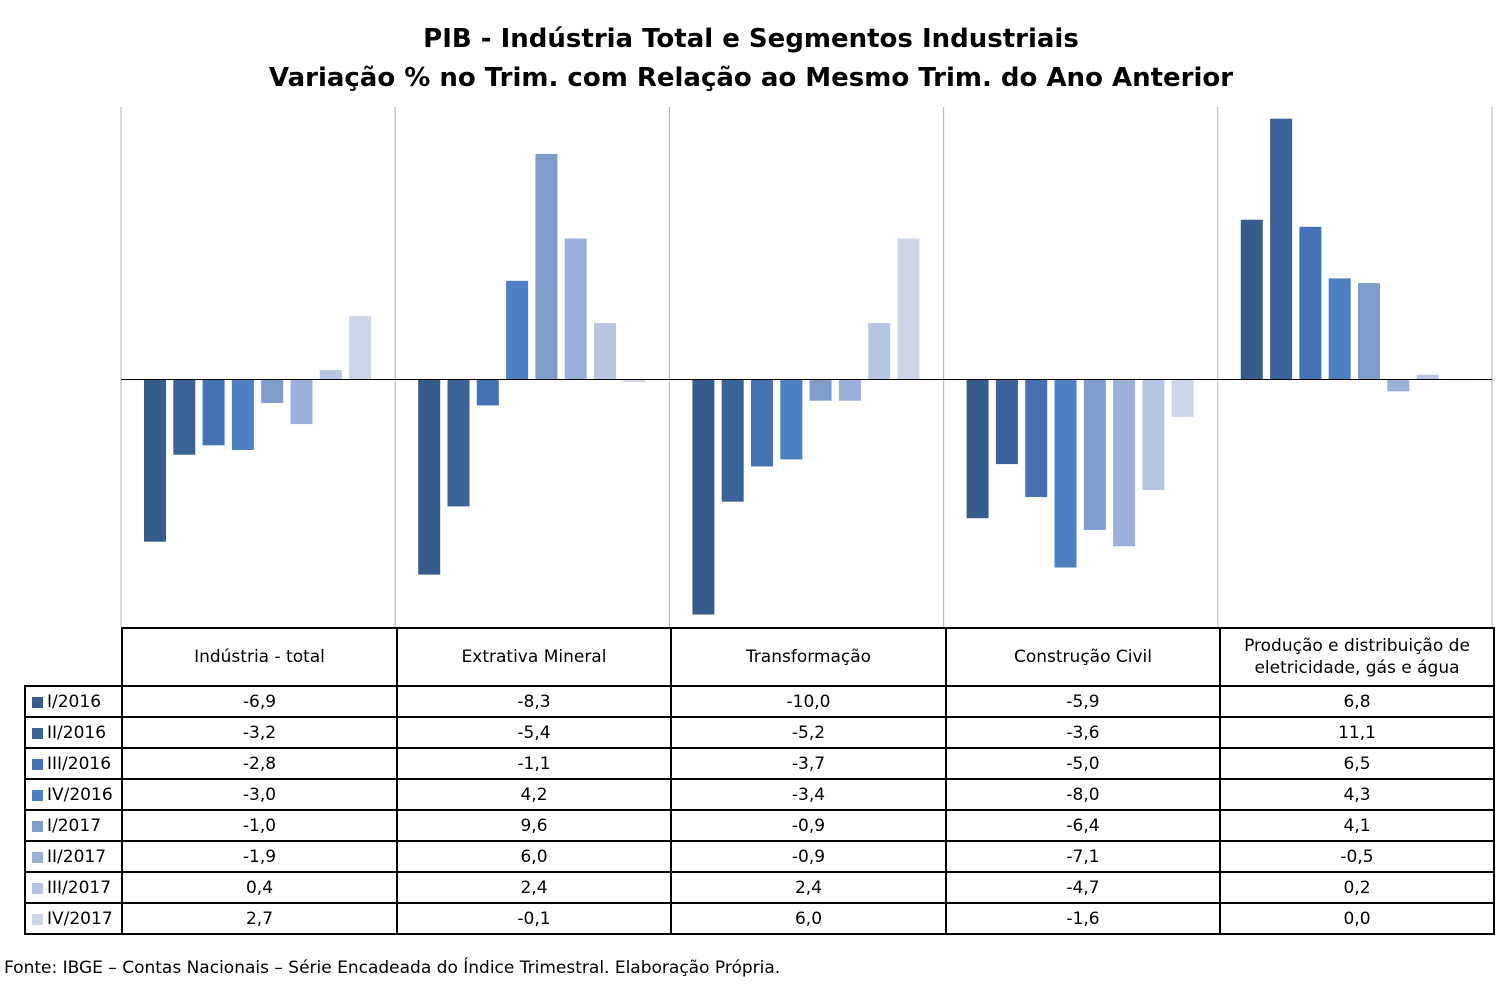 The width and height of the screenshot is (1502, 986). I want to click on legend-entry: III/2016, so click(73, 763).